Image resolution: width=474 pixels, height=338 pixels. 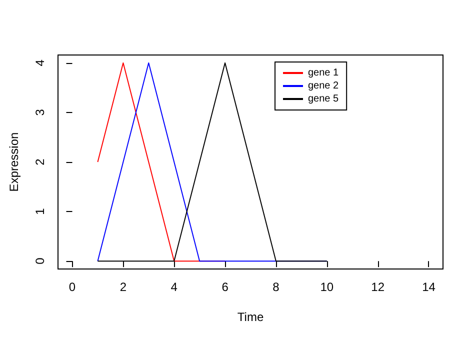 I want to click on y-tick-label: 0, so click(x=40, y=260).